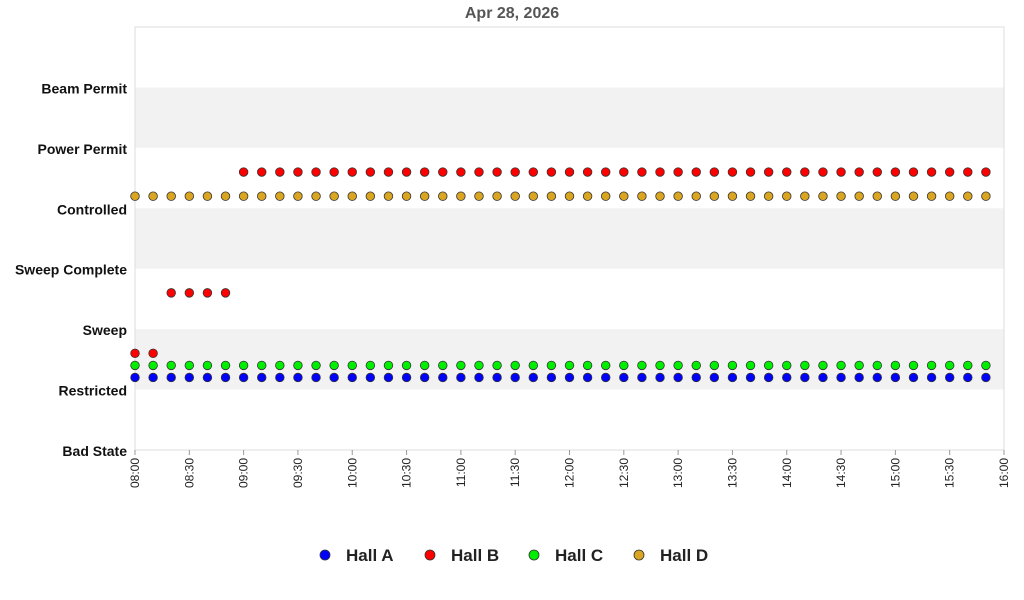  Describe the element at coordinates (189, 473) in the screenshot. I see `x-tick-label: 08:30` at that location.